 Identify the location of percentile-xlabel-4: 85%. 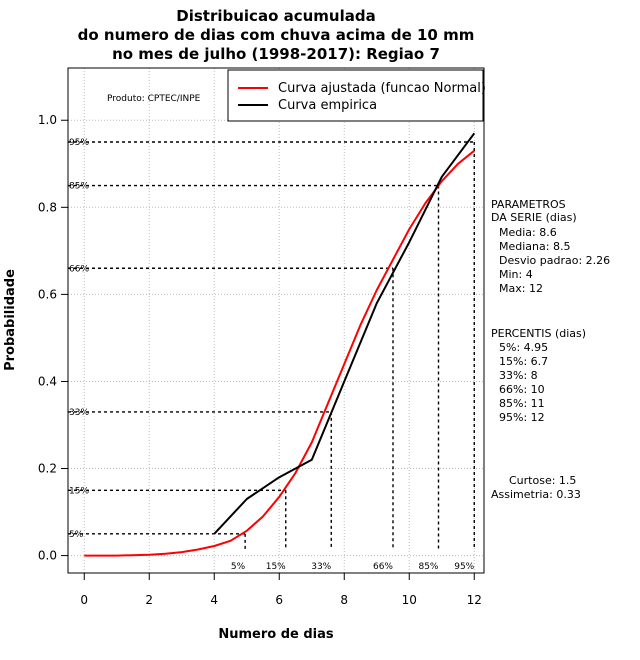
(428, 567).